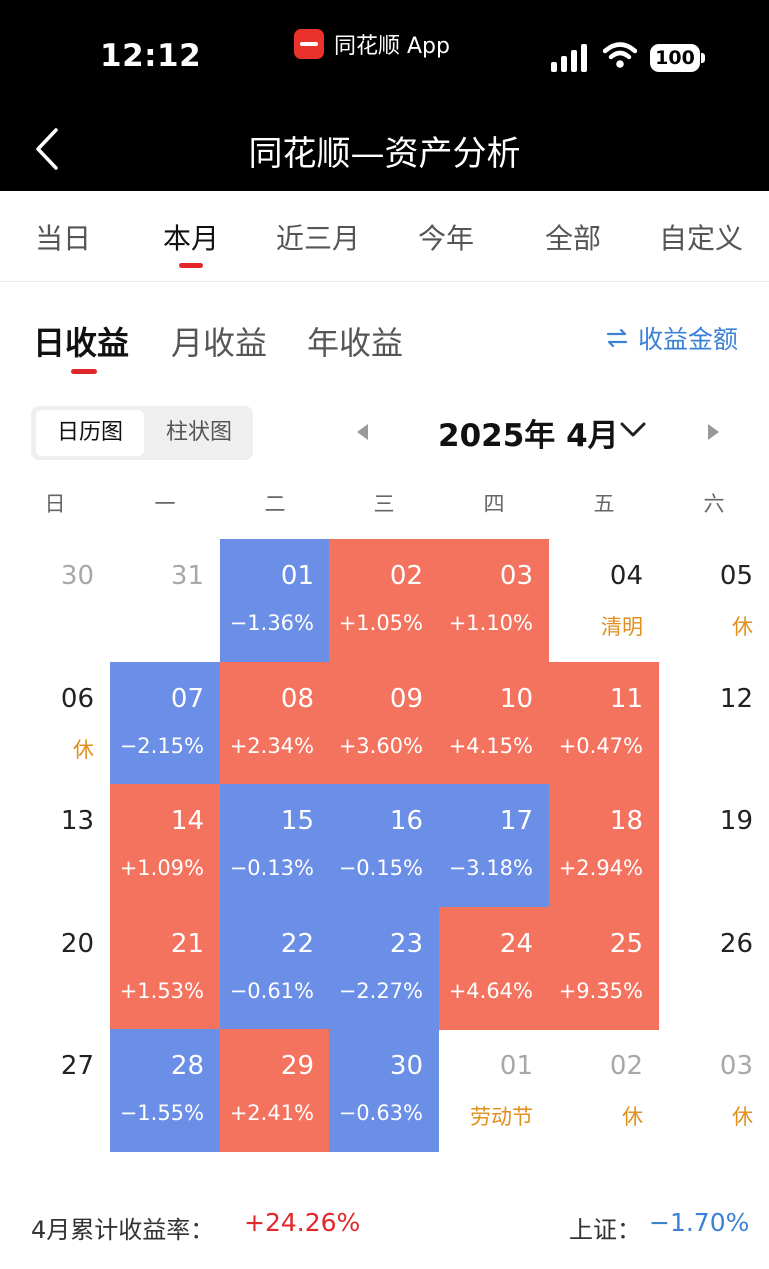 The width and height of the screenshot is (769, 1269). Describe the element at coordinates (490, 746) in the screenshot. I see `daily-return: +4.15%` at that location.